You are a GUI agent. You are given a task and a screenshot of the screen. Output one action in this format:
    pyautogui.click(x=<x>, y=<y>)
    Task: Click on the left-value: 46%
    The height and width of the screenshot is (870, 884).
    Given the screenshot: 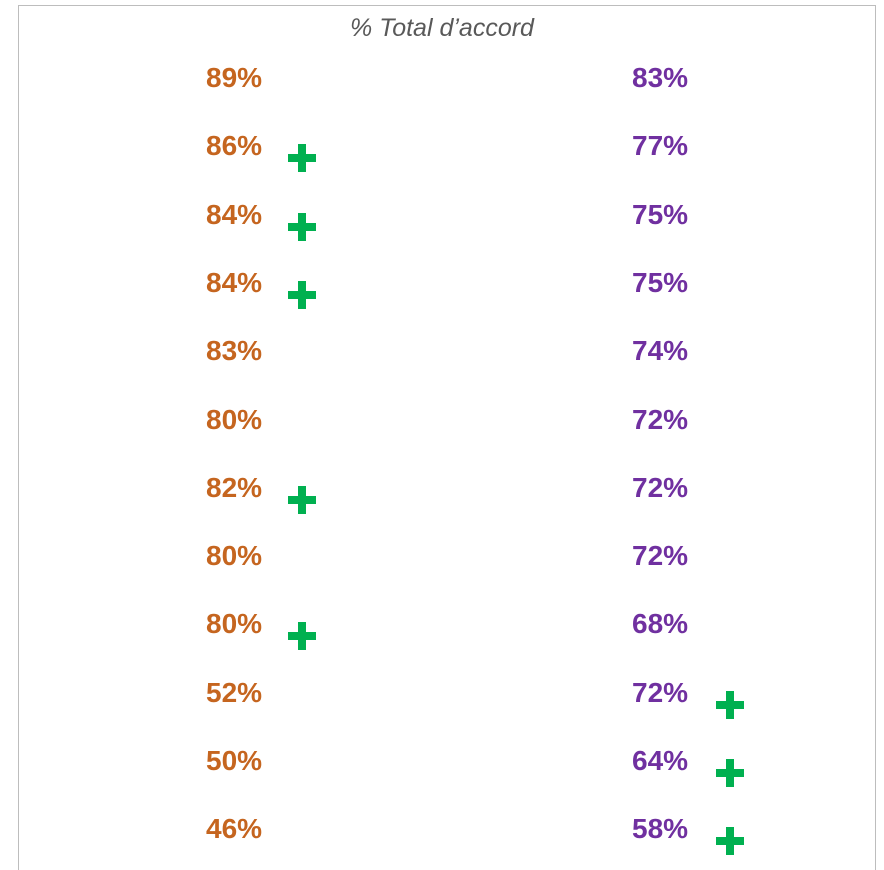 What is the action you would take?
    pyautogui.click(x=234, y=829)
    